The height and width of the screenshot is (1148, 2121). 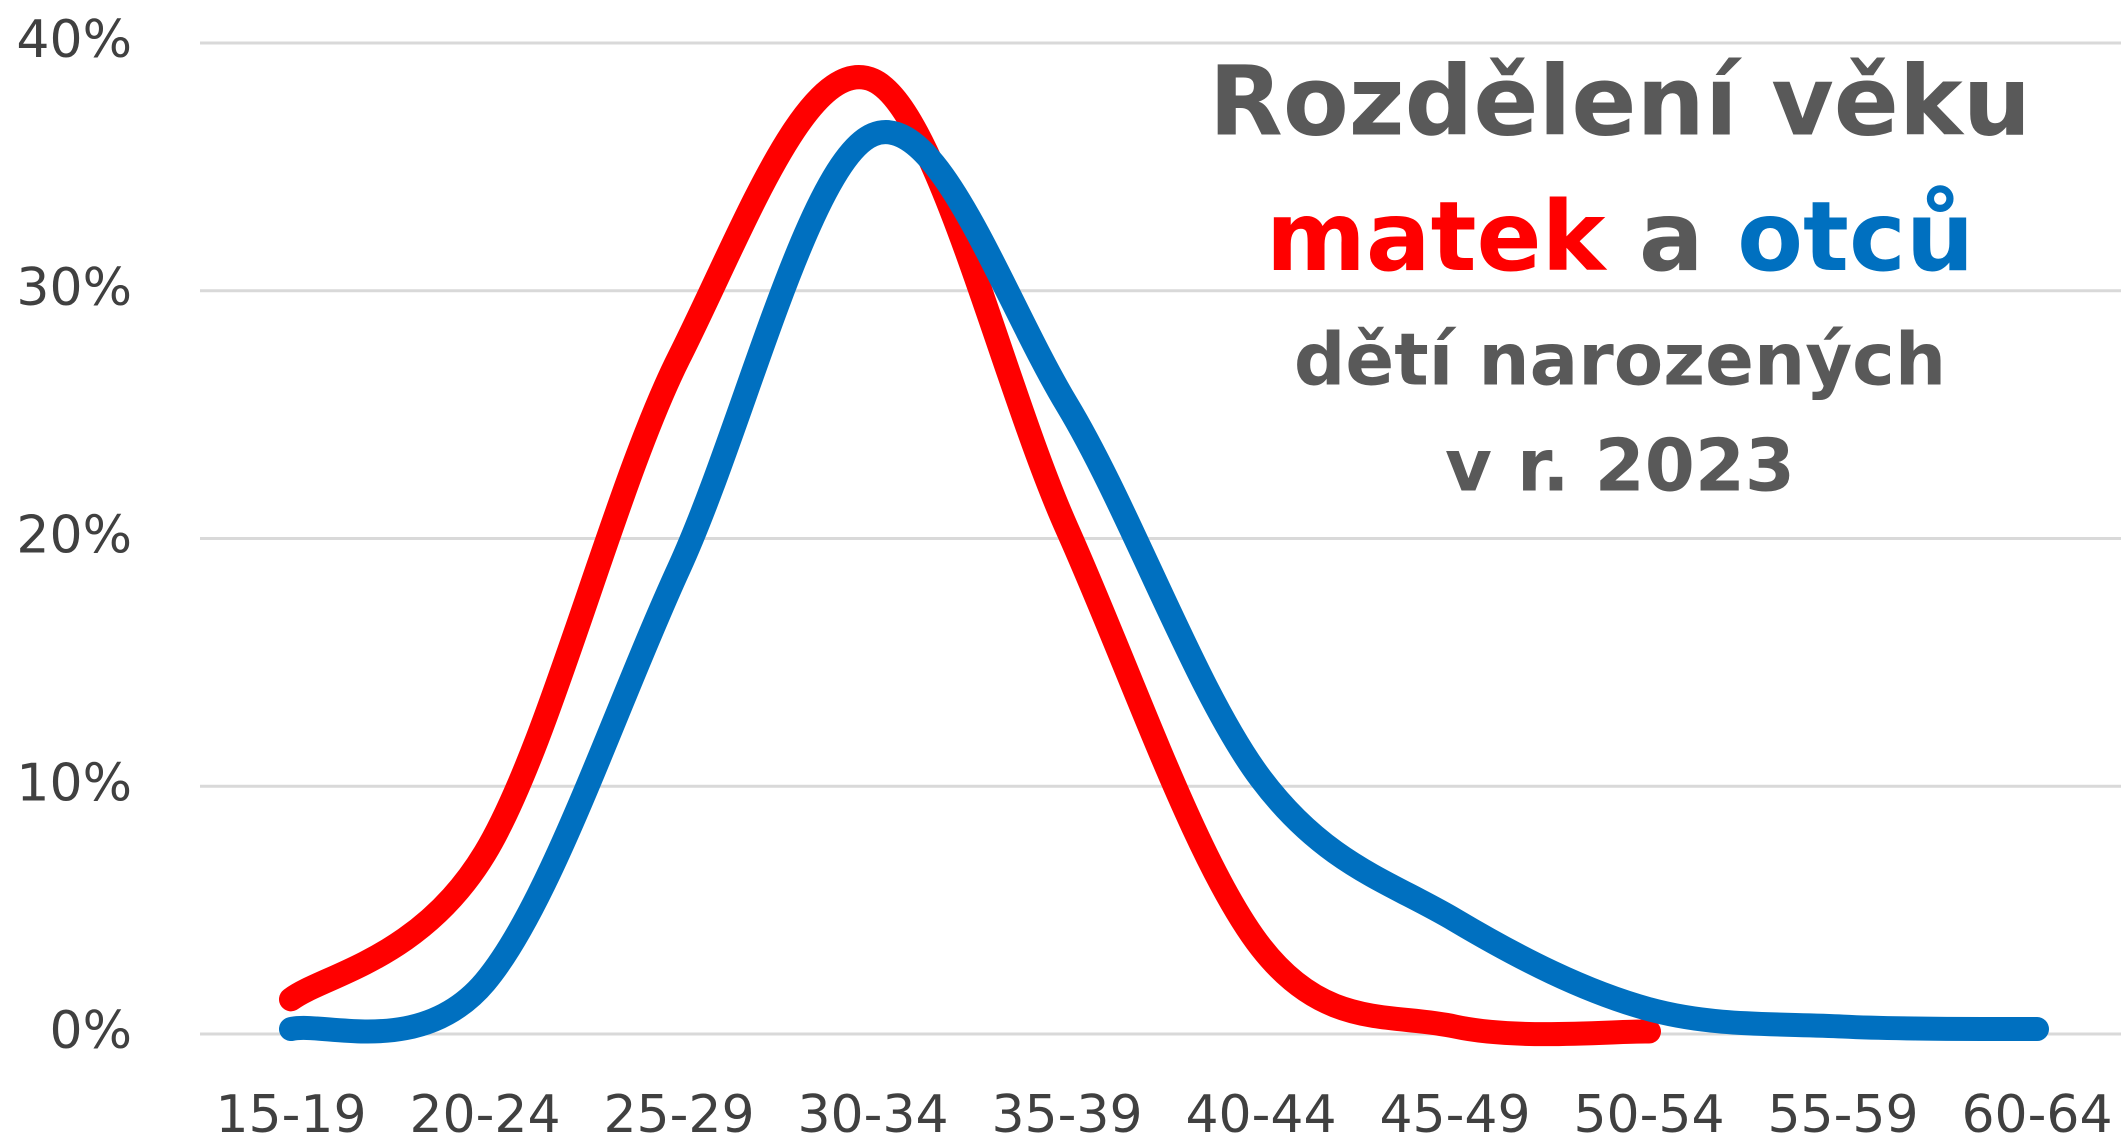 I want to click on x-tick-label: 15-19, so click(x=290, y=1115).